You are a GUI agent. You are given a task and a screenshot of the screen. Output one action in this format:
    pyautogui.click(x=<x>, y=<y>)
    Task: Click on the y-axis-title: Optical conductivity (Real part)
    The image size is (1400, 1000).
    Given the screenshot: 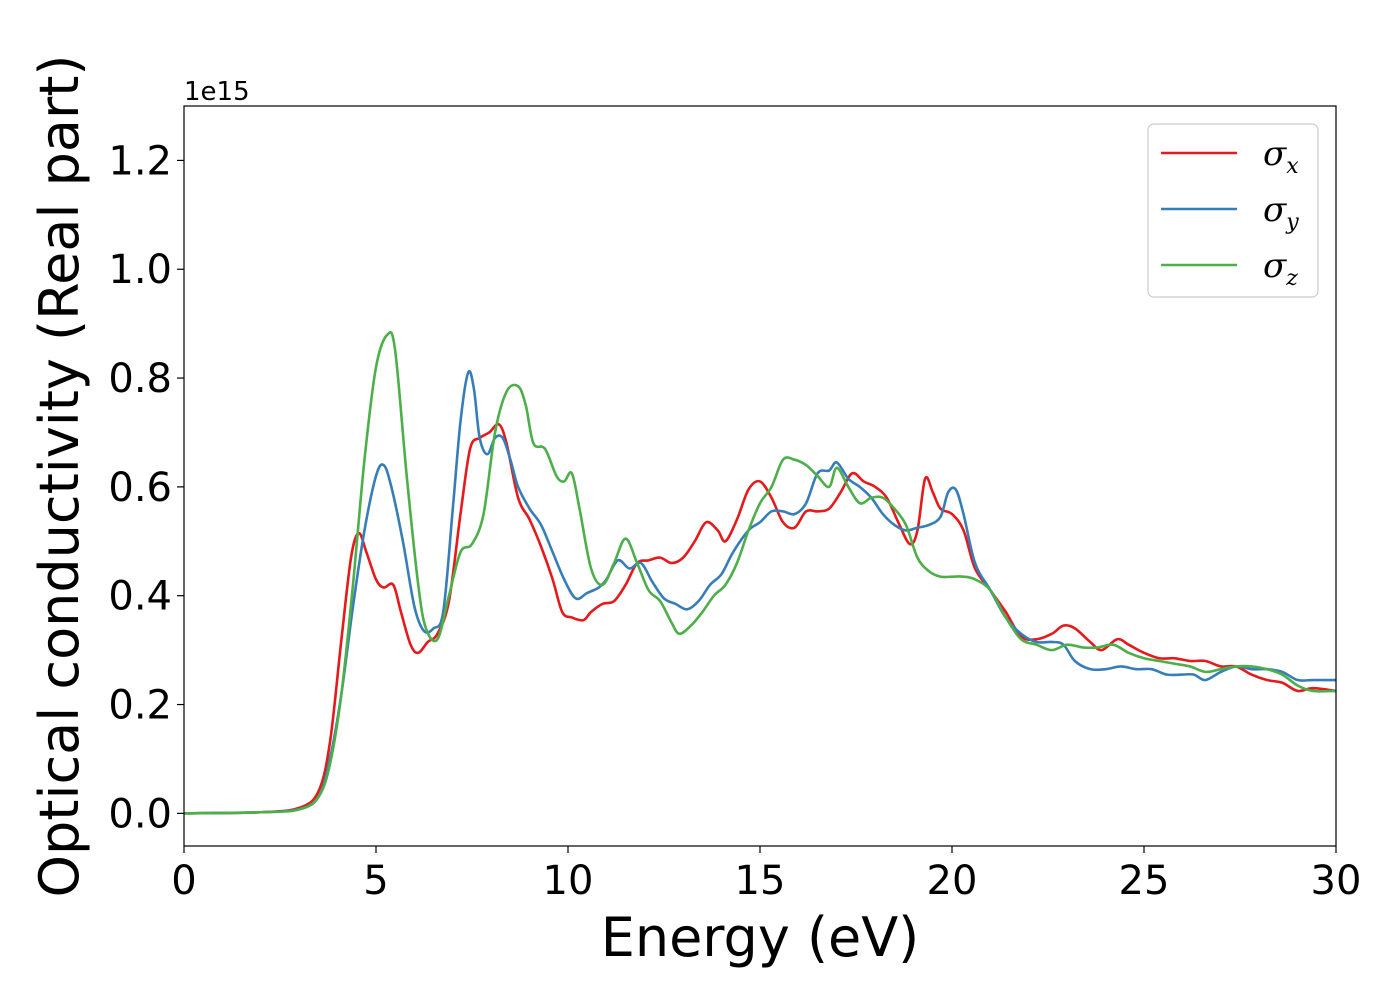 What is the action you would take?
    pyautogui.click(x=59, y=476)
    